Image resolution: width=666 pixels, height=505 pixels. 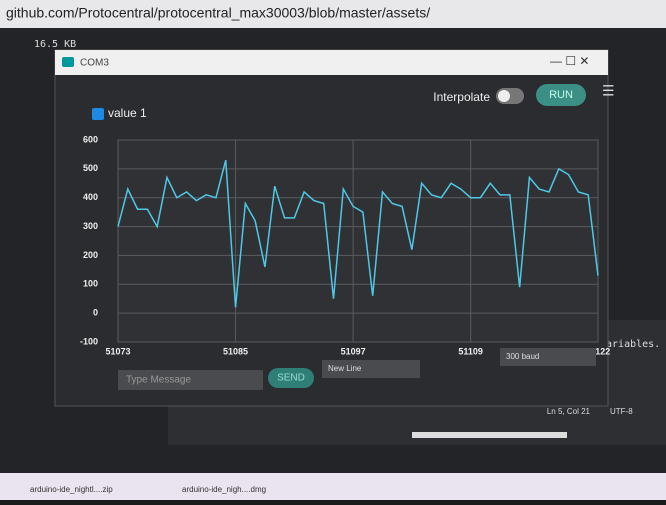 I want to click on y-tick-label: 0, so click(x=95, y=313).